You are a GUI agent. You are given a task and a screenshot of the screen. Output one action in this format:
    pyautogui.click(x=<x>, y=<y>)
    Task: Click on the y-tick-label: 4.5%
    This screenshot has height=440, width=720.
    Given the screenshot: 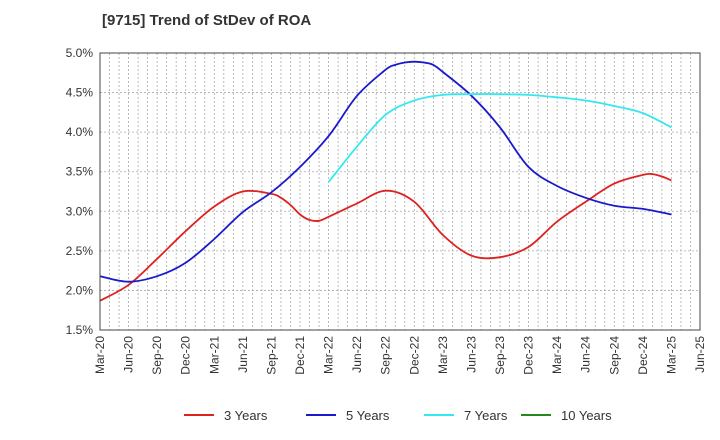 What is the action you would take?
    pyautogui.click(x=80, y=93)
    